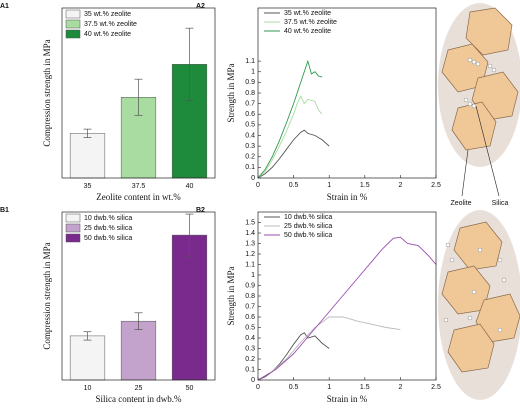 The height and width of the screenshot is (410, 520). Describe the element at coordinates (88, 388) in the screenshot. I see `x-tick-label: 10` at that location.